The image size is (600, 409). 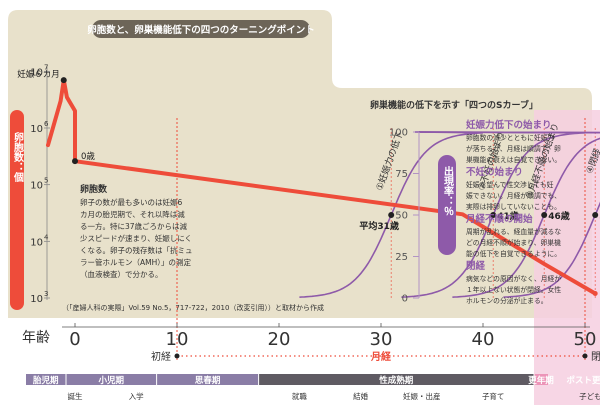 What do you see at coordinates (311, 336) in the screenshot?
I see `age-axis: 年齢 01020304050607080` at bounding box center [311, 336].